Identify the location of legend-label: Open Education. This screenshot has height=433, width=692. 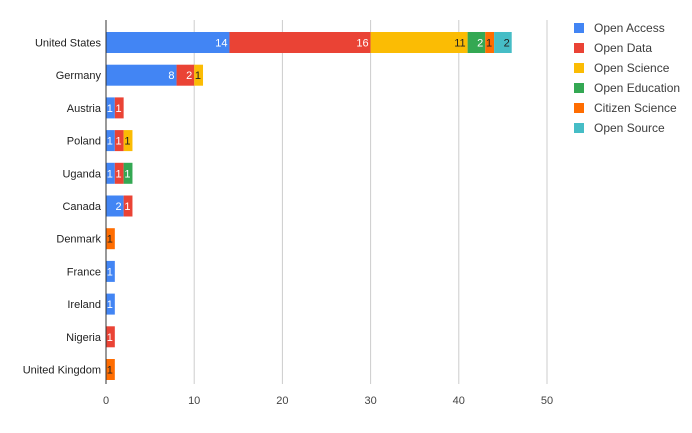
(637, 88).